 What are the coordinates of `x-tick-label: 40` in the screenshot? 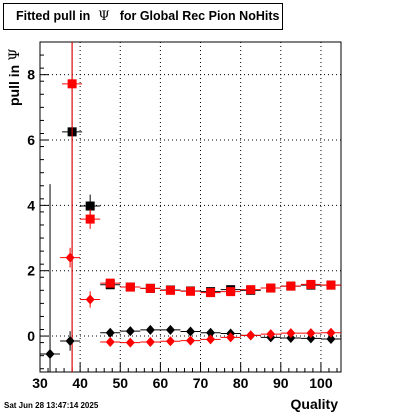 It's located at (80, 383).